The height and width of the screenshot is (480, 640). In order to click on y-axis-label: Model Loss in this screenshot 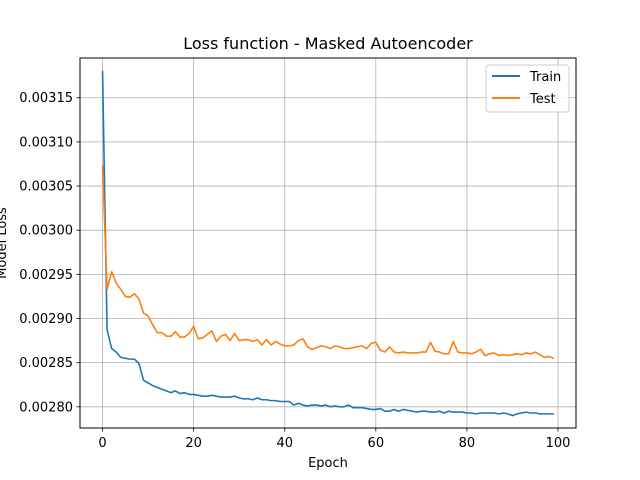, I will do `click(5, 243)`.